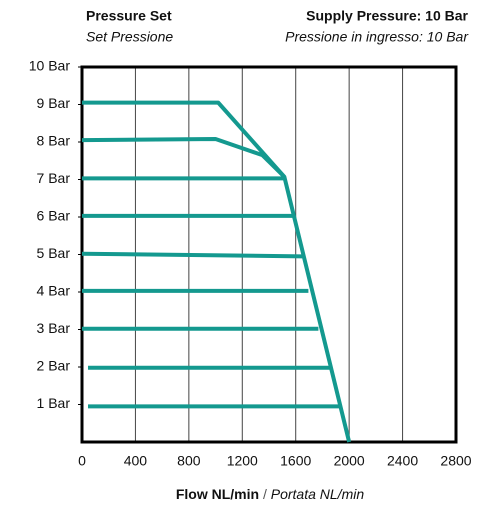  Describe the element at coordinates (402, 461) in the screenshot. I see `x-tick-label: 2400` at that location.